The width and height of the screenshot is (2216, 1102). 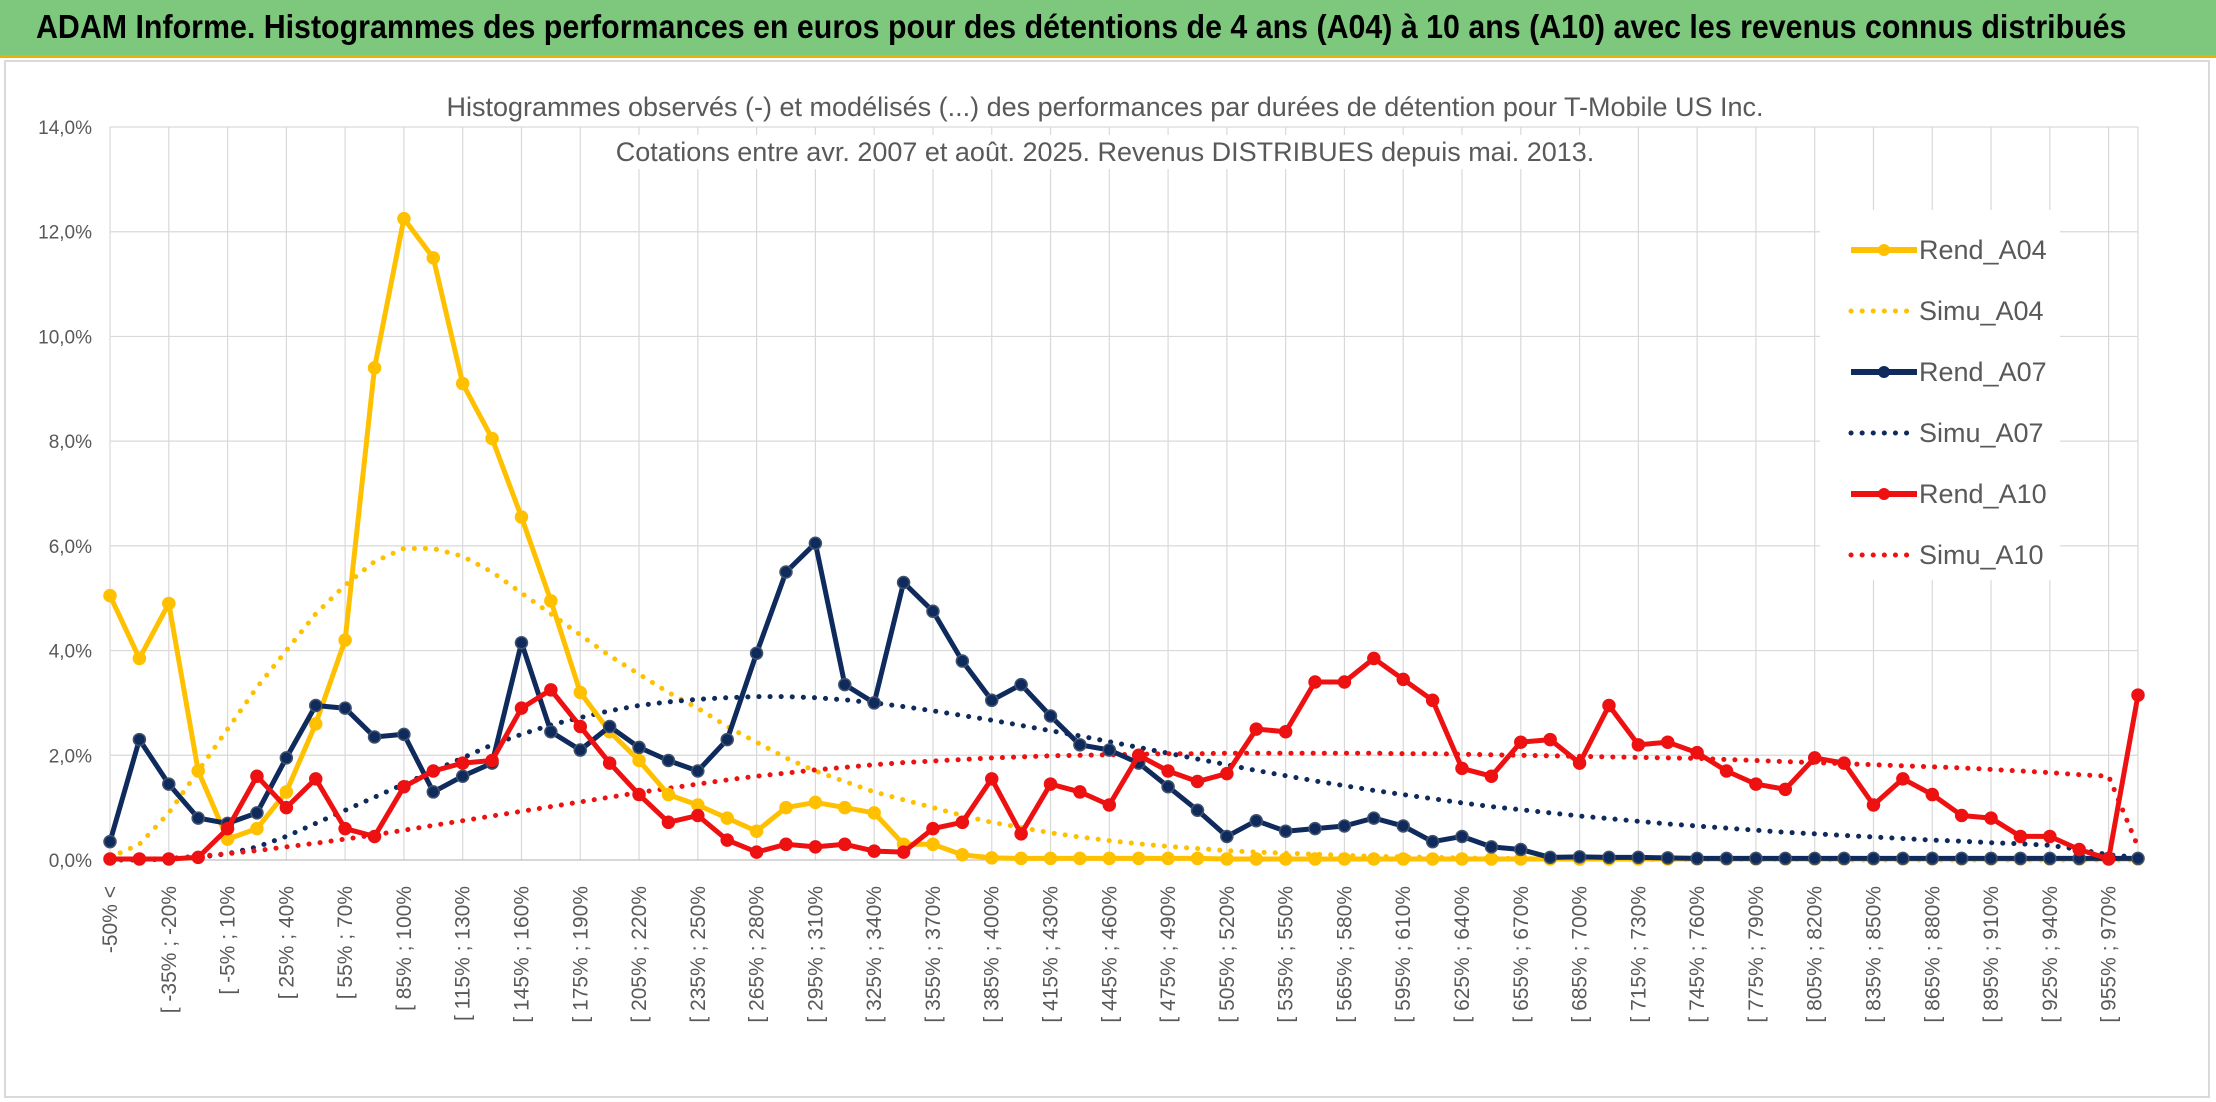 What do you see at coordinates (70, 442) in the screenshot?
I see `y-tick-label: 8,0%` at bounding box center [70, 442].